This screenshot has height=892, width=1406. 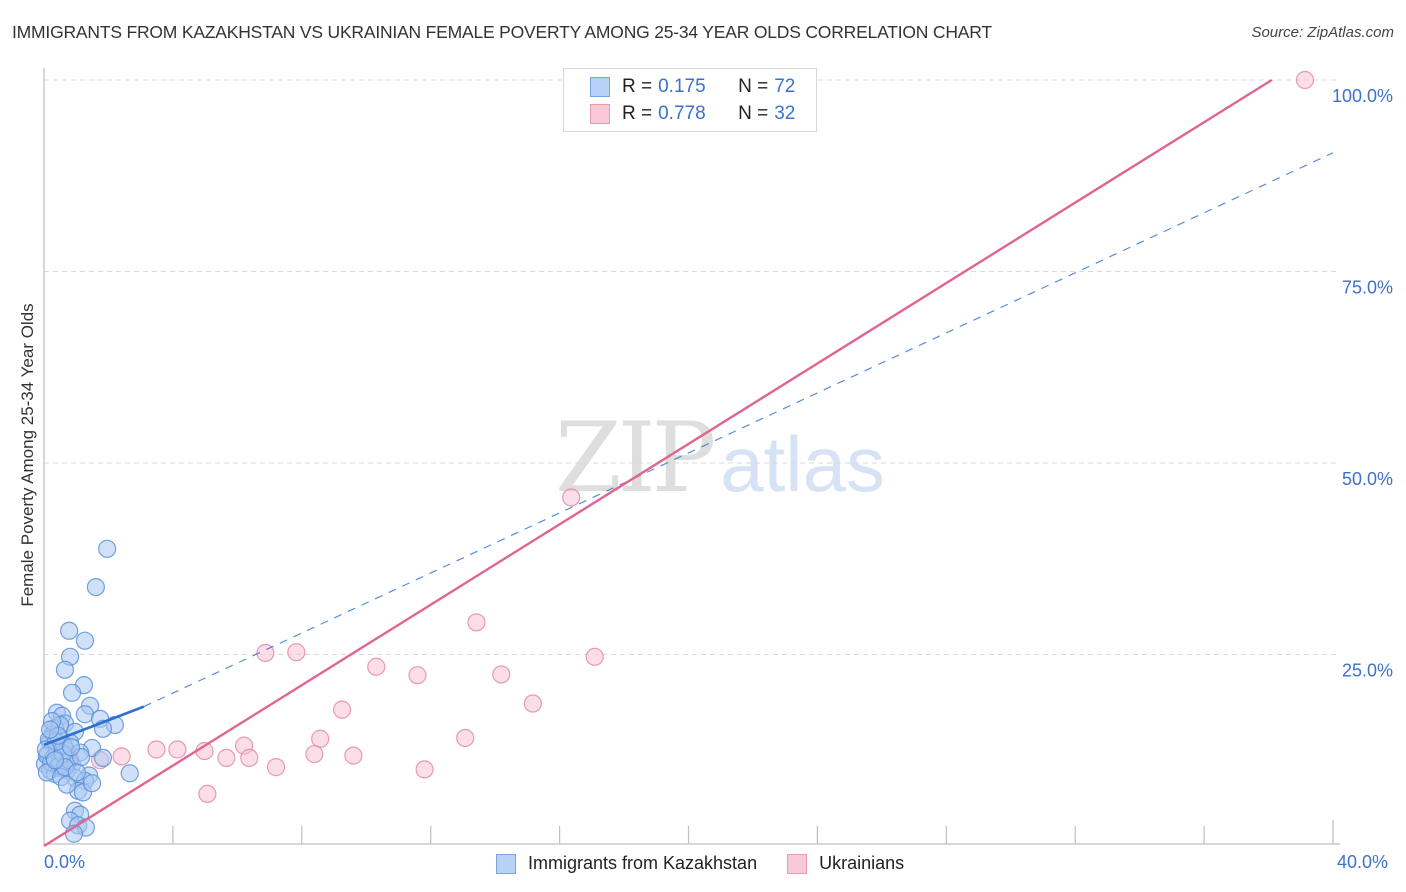 I want to click on series-kazakhstan, so click(x=87, y=691).